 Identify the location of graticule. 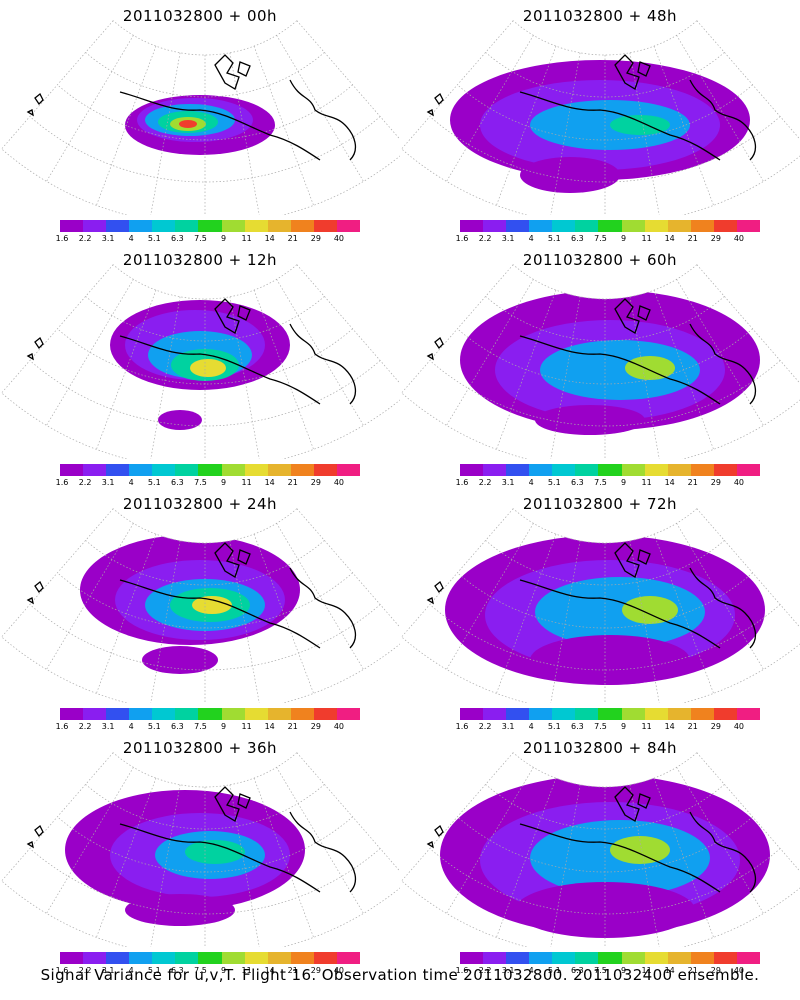
(600, 117).